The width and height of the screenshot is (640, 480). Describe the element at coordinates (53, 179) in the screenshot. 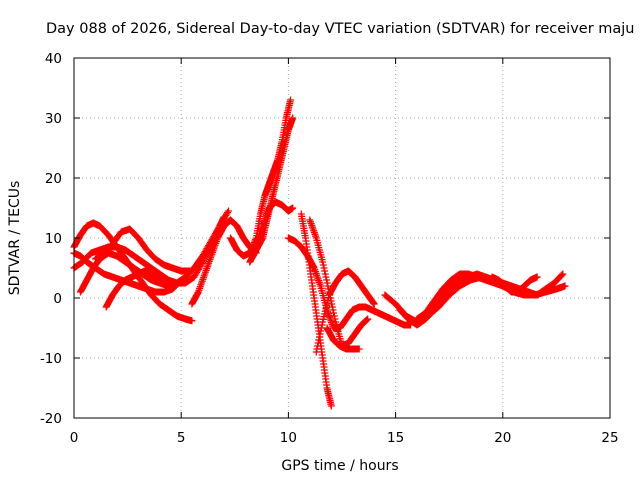

I see `y-tick-label: 20` at that location.